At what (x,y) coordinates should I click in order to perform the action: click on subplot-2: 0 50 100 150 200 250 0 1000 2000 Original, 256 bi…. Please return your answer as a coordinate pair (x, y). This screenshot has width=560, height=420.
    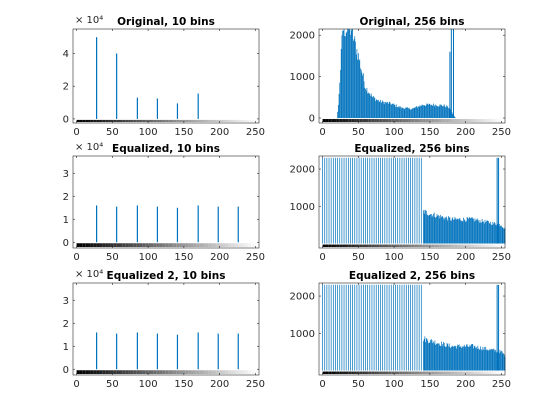
    Looking at the image, I should click on (400, 77).